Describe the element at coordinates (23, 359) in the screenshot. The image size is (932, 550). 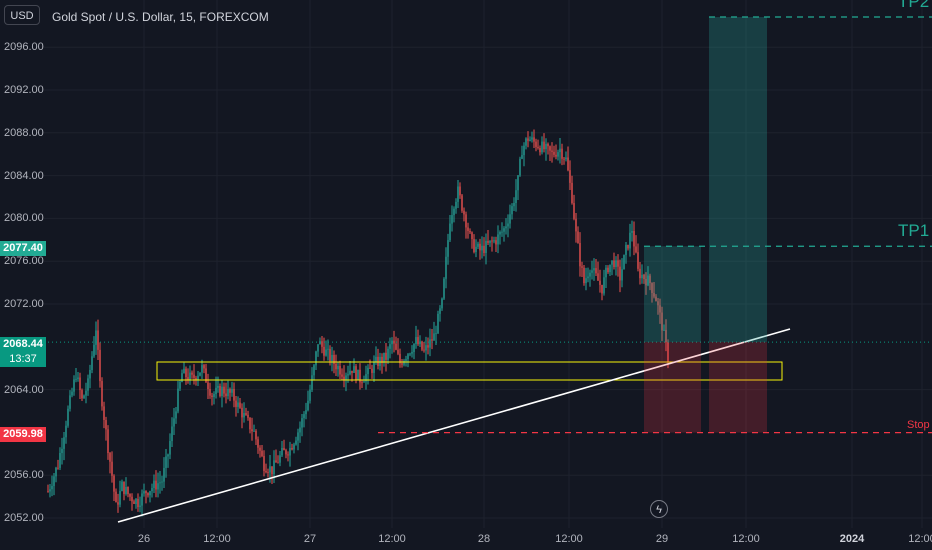
I see `countdown-tag: 13:37` at that location.